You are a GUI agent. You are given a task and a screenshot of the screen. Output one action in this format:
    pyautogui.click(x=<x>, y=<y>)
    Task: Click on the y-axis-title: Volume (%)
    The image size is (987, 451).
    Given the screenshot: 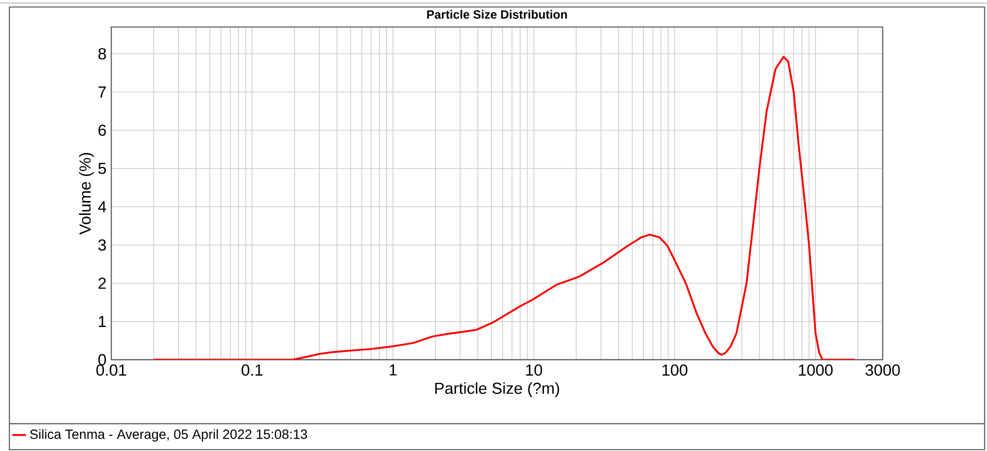 What is the action you would take?
    pyautogui.click(x=86, y=194)
    